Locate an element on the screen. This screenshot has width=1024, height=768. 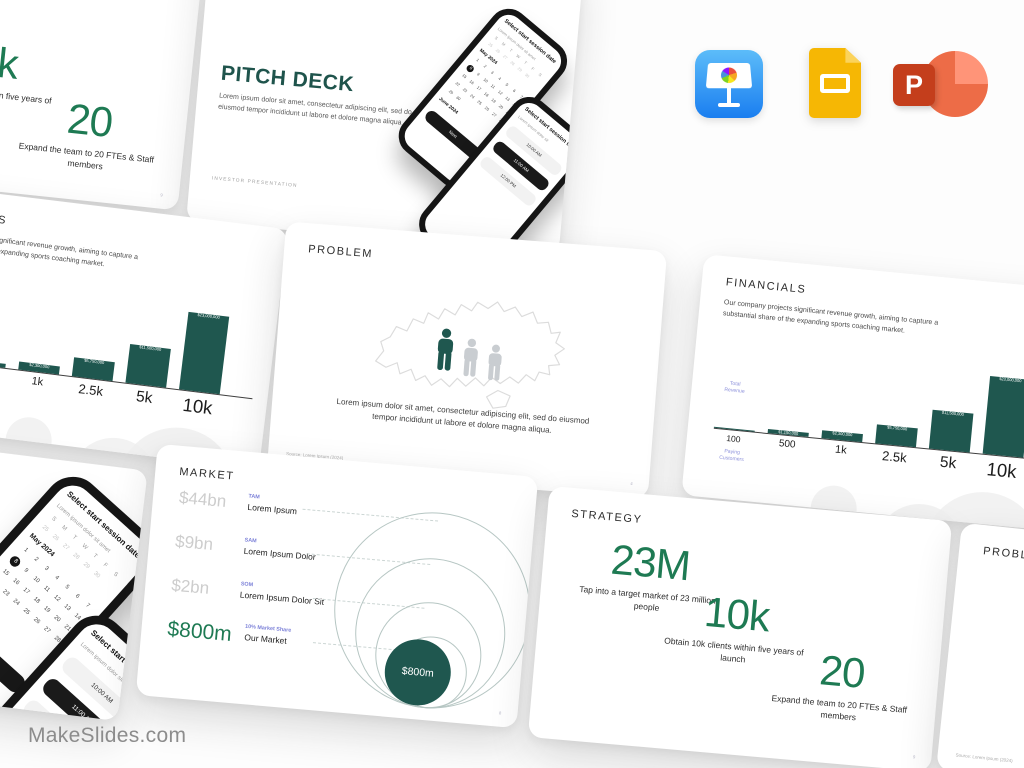
market-value: $44bn is located at coordinates (203, 499).